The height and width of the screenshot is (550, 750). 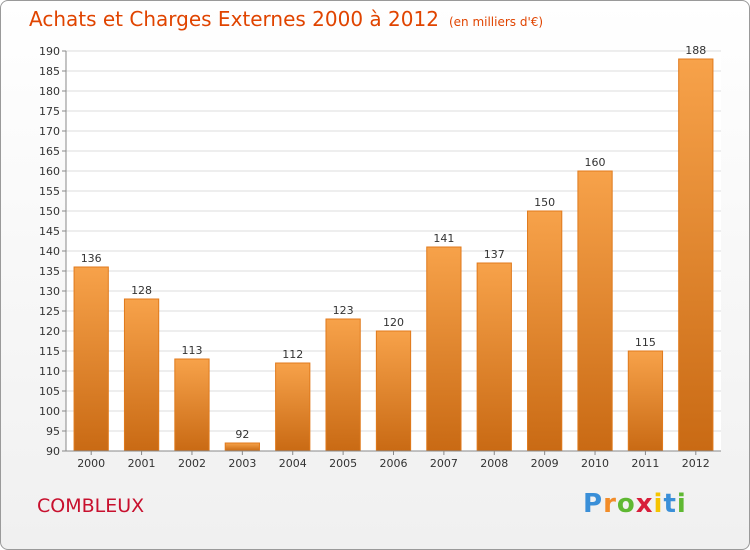 What do you see at coordinates (49, 71) in the screenshot?
I see `y-tick-label: 185` at bounding box center [49, 71].